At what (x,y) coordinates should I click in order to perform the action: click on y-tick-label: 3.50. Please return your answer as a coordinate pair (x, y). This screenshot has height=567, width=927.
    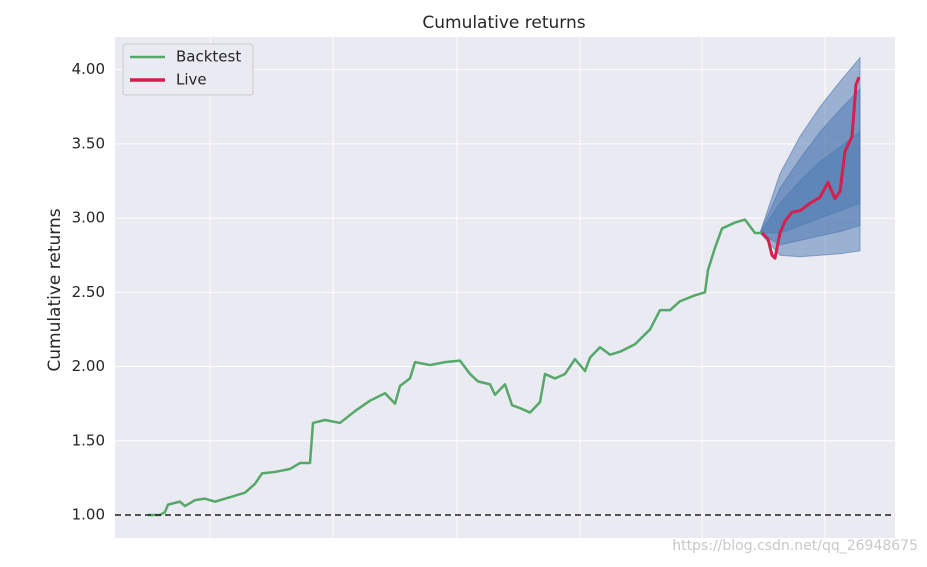
    Looking at the image, I should click on (88, 143).